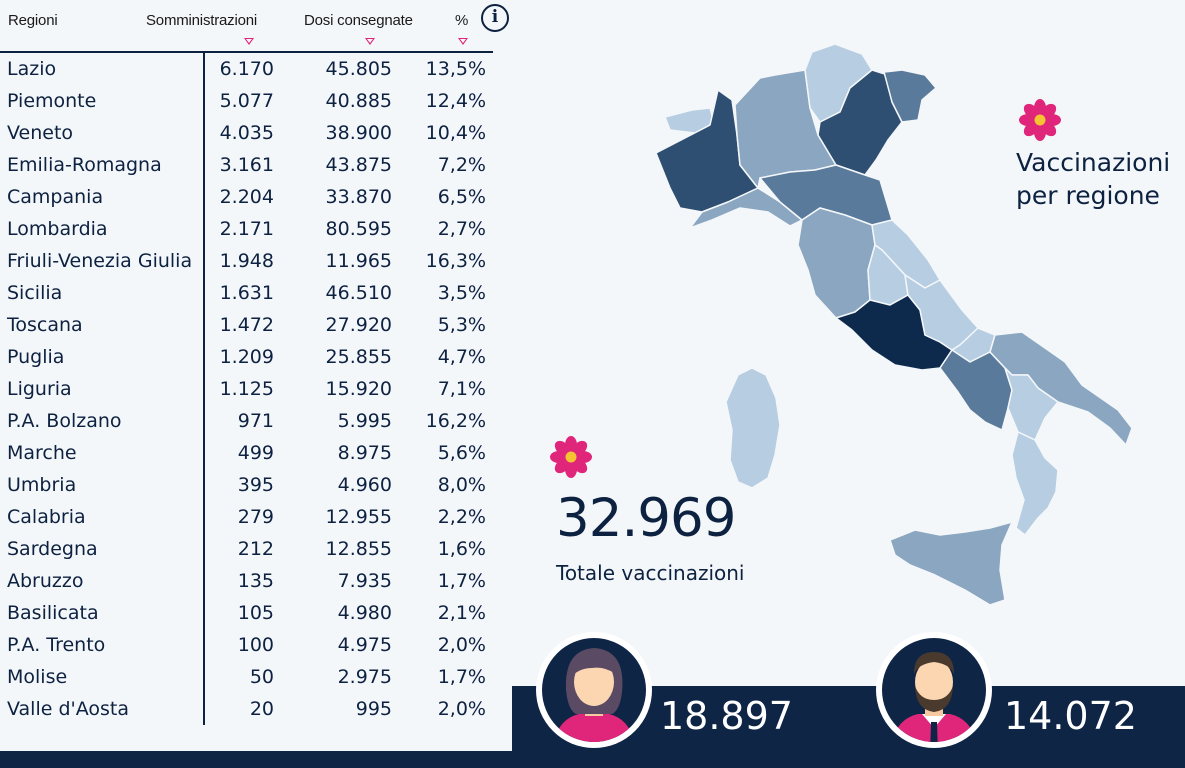 Image resolution: width=1185 pixels, height=768 pixels. What do you see at coordinates (64, 421) in the screenshot?
I see `region-cell: P.A. Bolzano` at bounding box center [64, 421].